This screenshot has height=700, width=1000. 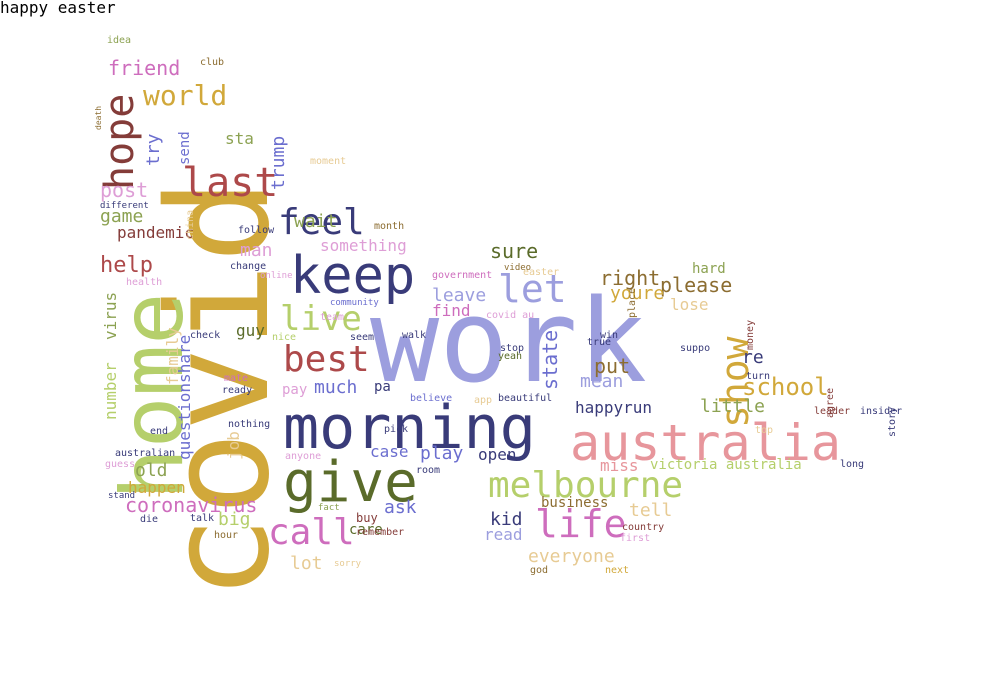 I want to click on word-pandemic: pandemic, so click(x=156, y=232).